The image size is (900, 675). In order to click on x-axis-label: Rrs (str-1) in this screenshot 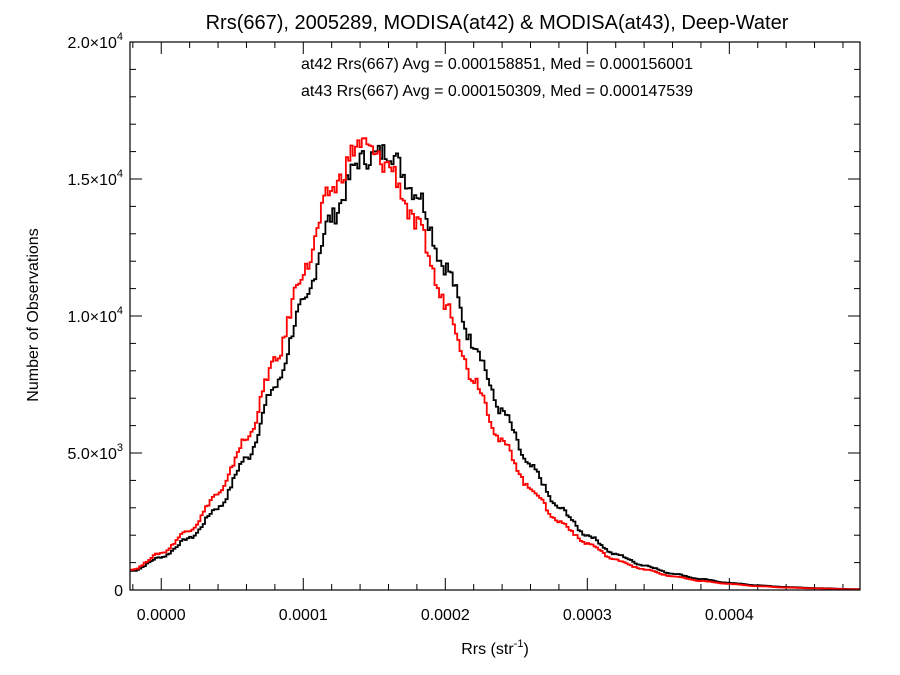, I will do `click(495, 648)`.